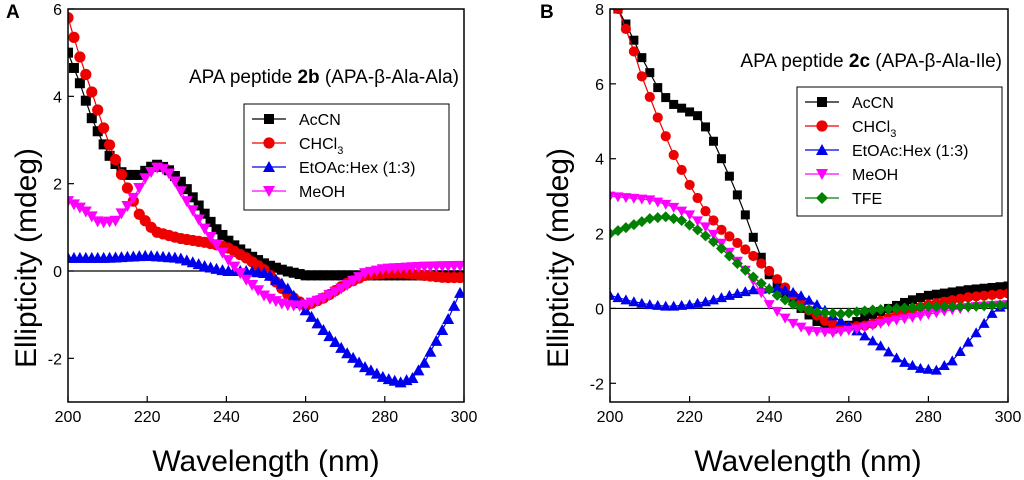  I want to click on panel-b-ytick-label: 0, so click(599, 309).